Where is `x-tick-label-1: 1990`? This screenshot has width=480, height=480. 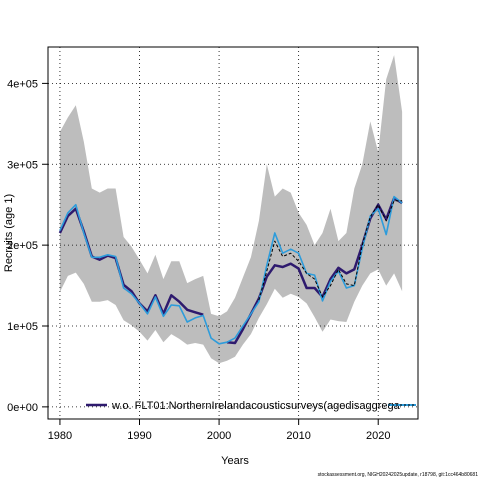 x-tick-label-1: 1990 is located at coordinates (139, 436).